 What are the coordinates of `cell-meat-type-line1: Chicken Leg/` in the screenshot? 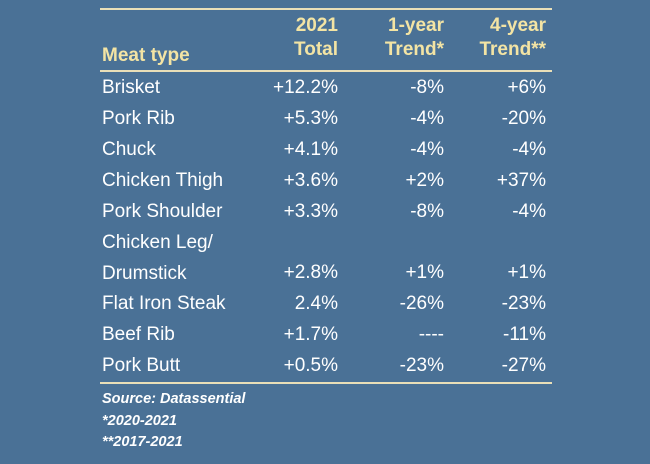 It's located at (157, 242).